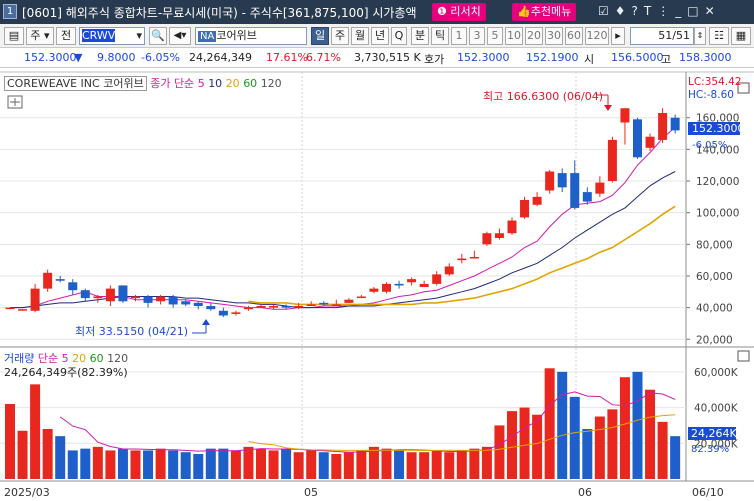  Describe the element at coordinates (459, 36) in the screenshot. I see `interval-1: 1` at that location.